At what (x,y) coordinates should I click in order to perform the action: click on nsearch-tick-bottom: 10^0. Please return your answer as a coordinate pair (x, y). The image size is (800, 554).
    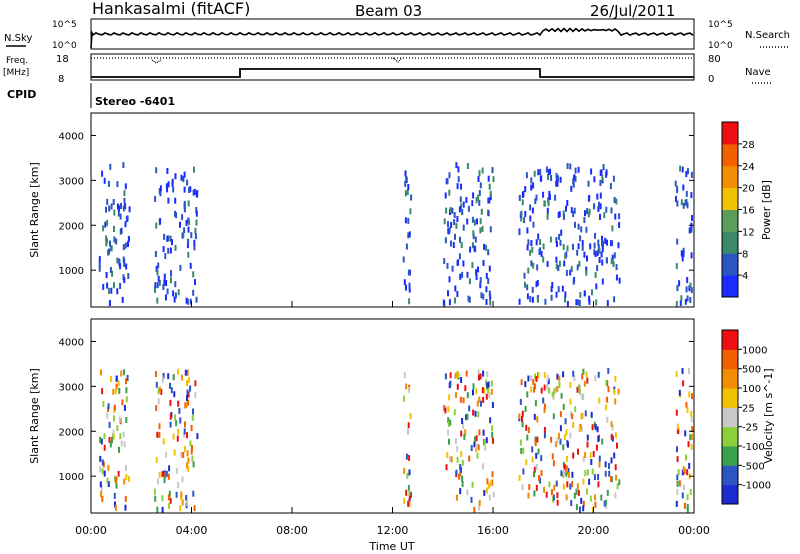
    Looking at the image, I should click on (720, 46).